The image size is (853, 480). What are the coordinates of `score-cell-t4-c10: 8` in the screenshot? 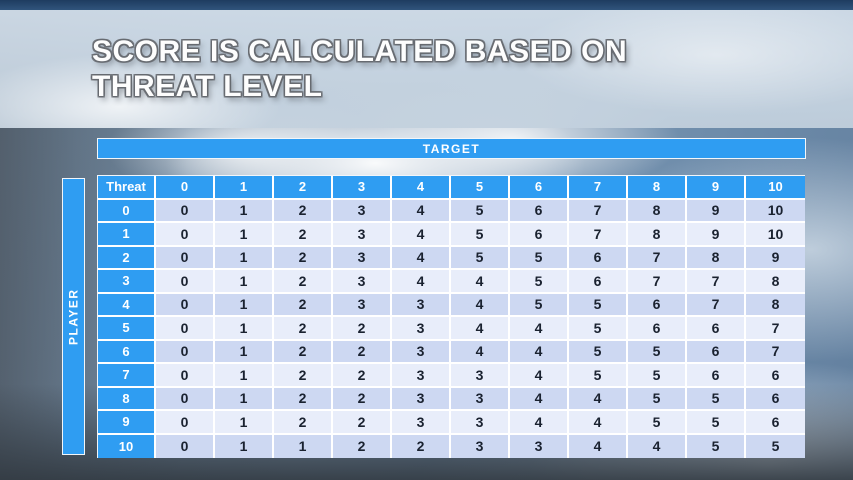 It's located at (775, 305).